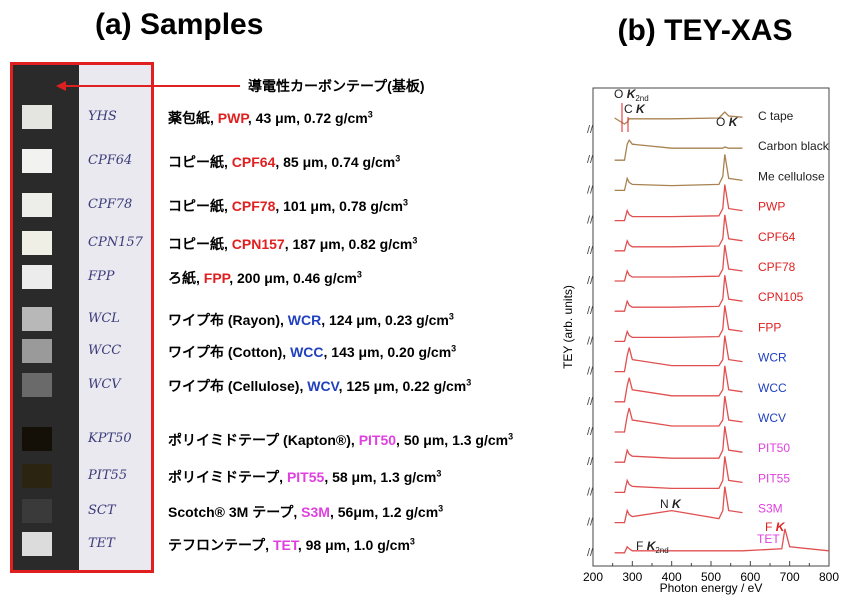  Describe the element at coordinates (304, 320) in the screenshot. I see `sample-code: WCR` at that location.